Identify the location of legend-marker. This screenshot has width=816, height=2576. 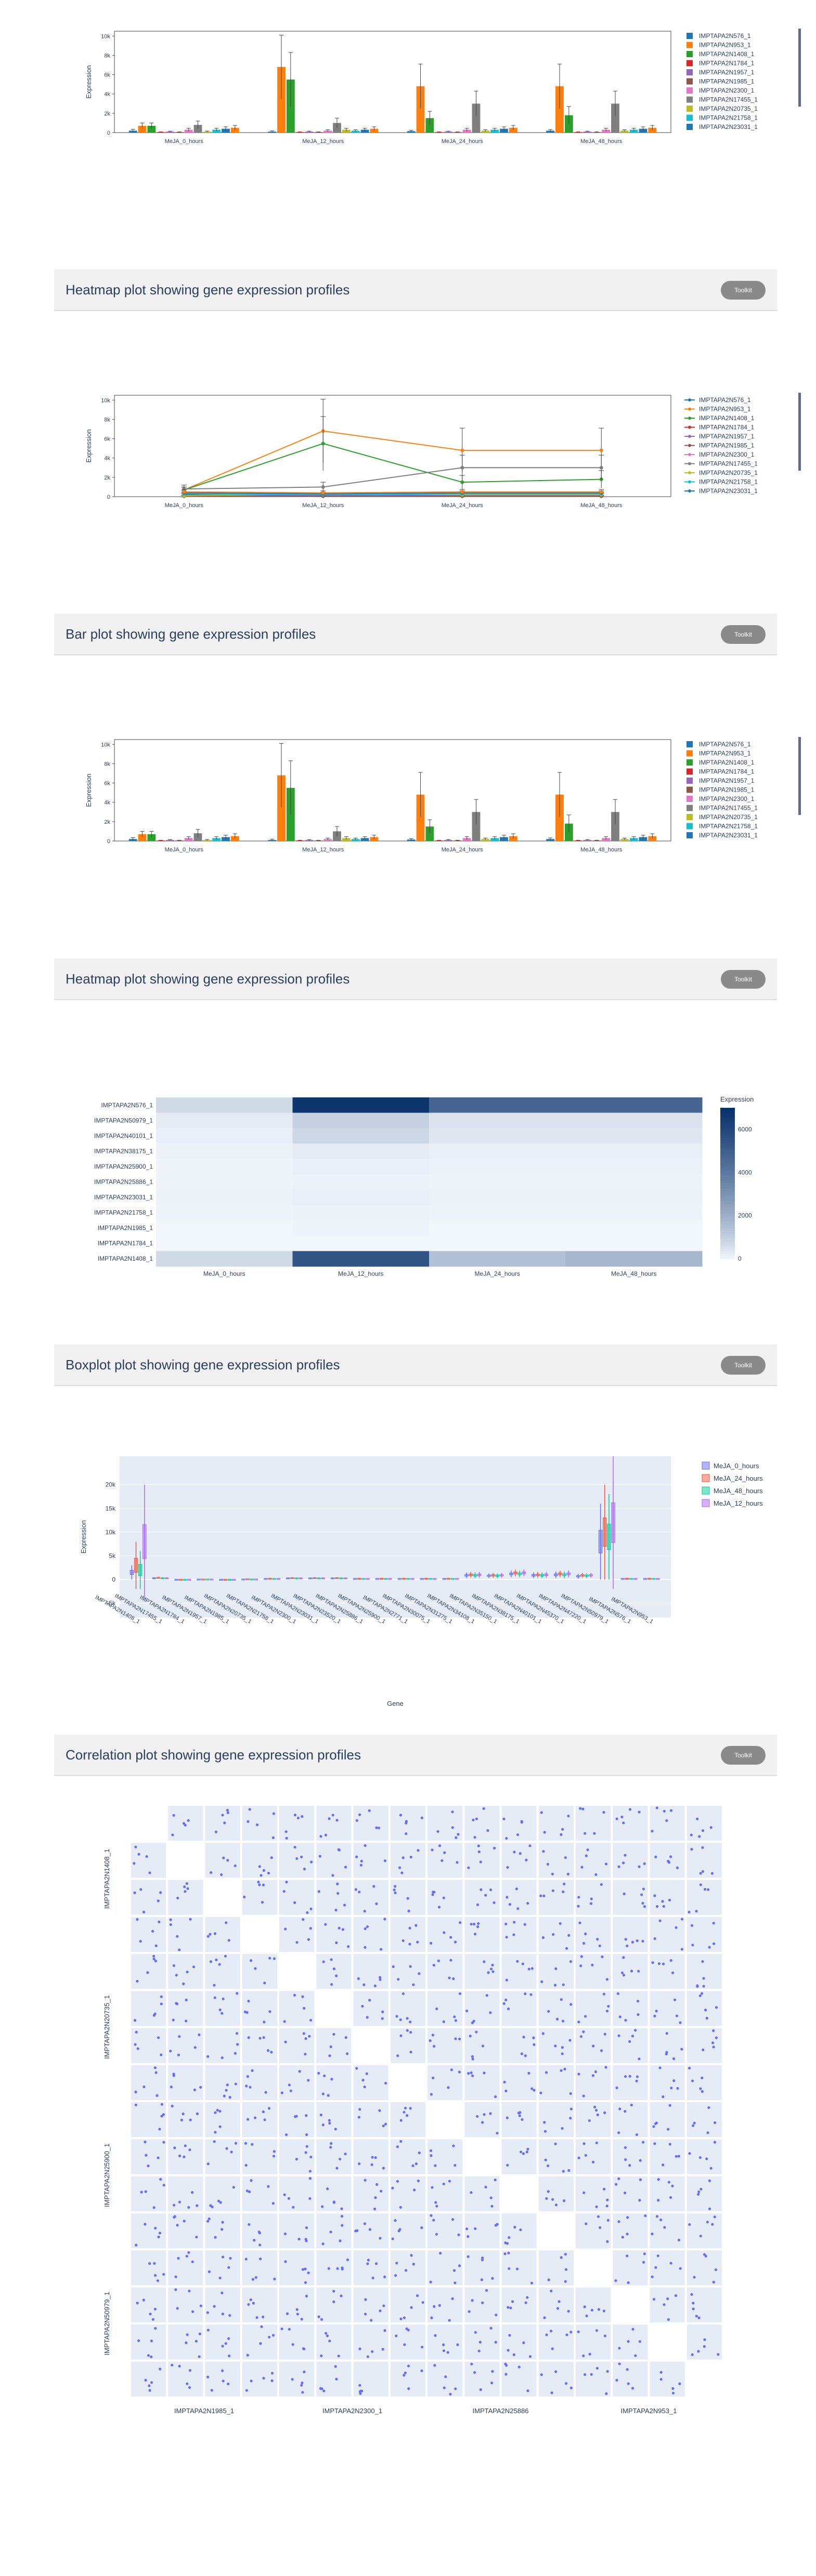
(690, 436).